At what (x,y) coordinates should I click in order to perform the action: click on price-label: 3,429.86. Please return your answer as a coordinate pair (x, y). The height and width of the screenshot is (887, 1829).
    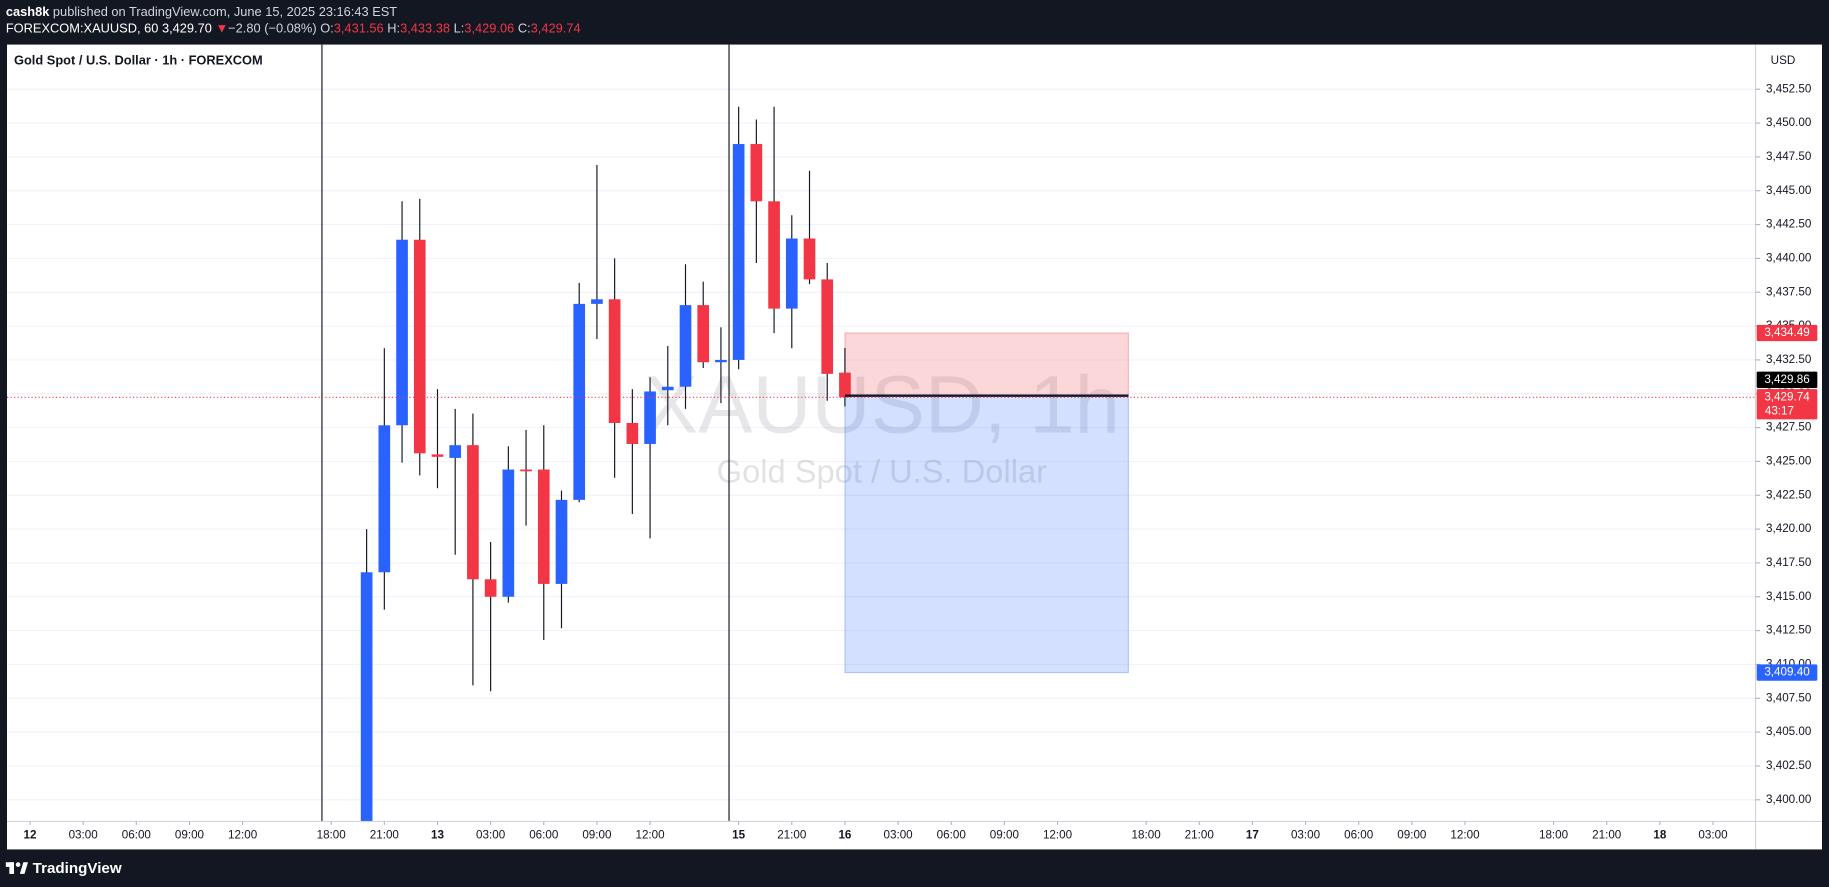
    Looking at the image, I should click on (1786, 379).